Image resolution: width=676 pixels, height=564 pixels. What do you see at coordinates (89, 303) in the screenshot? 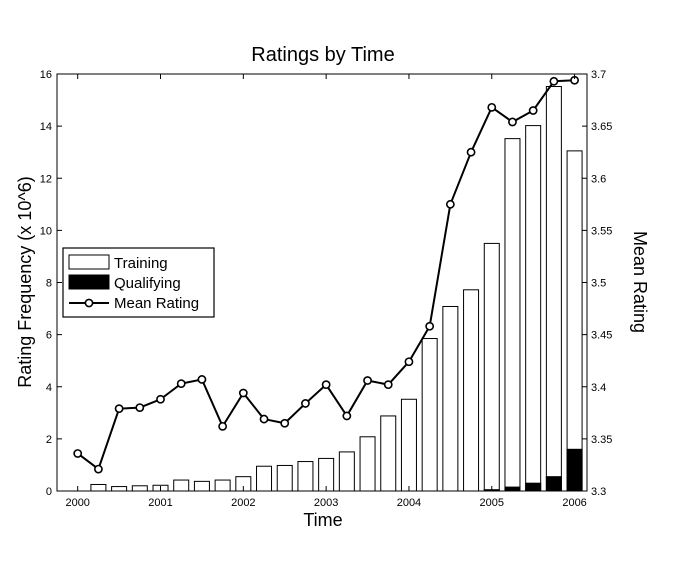
I see `legend-swatch-mean-marker` at bounding box center [89, 303].